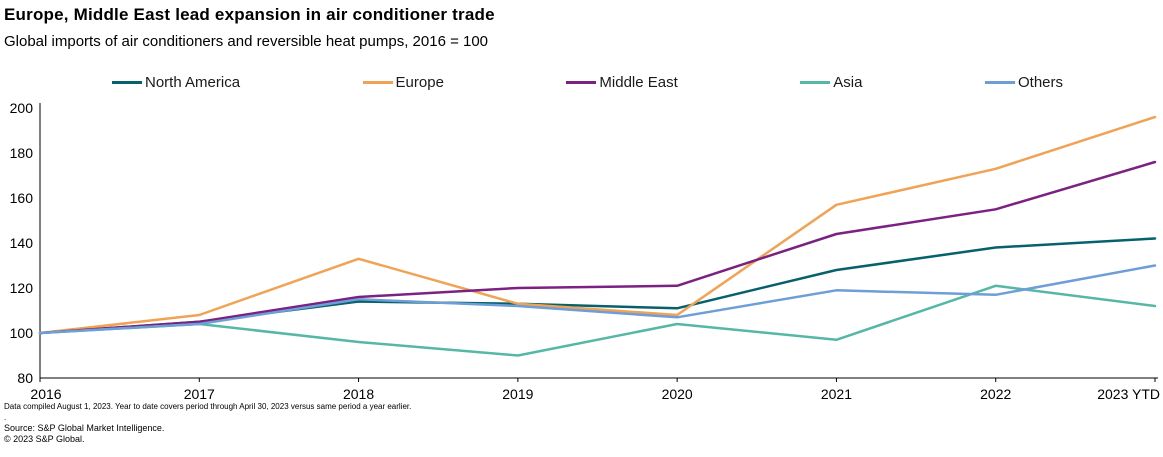 The height and width of the screenshot is (457, 1163). I want to click on legend-label: Middle East, so click(638, 82).